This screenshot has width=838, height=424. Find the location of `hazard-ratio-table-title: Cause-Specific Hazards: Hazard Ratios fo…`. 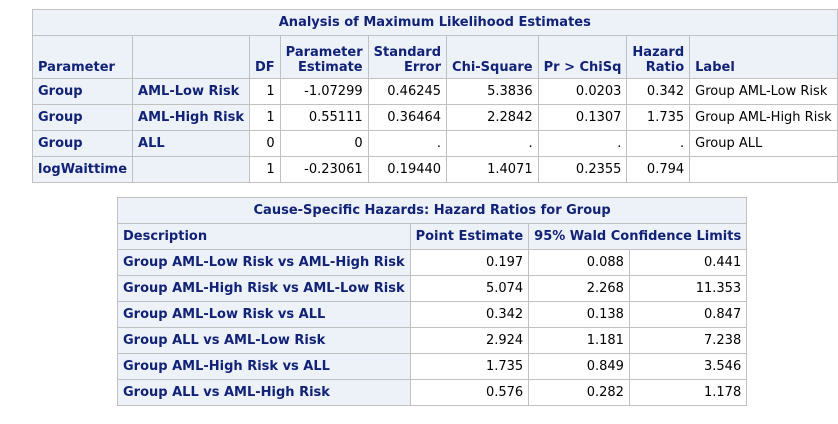

hazard-ratio-table-title: Cause-Specific Hazards: Hazard Ratios fo… is located at coordinates (432, 210).